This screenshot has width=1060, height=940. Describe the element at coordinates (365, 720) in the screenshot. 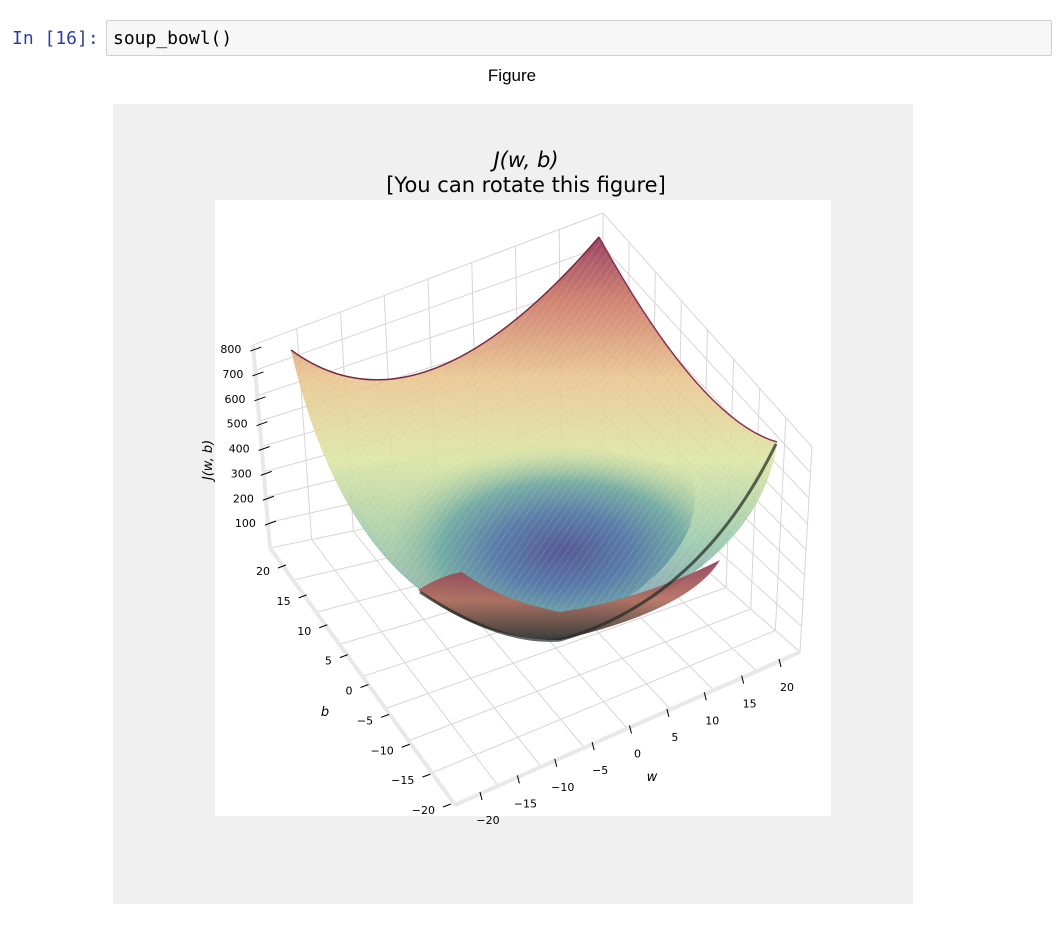

I see `b-tick-label: −5` at that location.